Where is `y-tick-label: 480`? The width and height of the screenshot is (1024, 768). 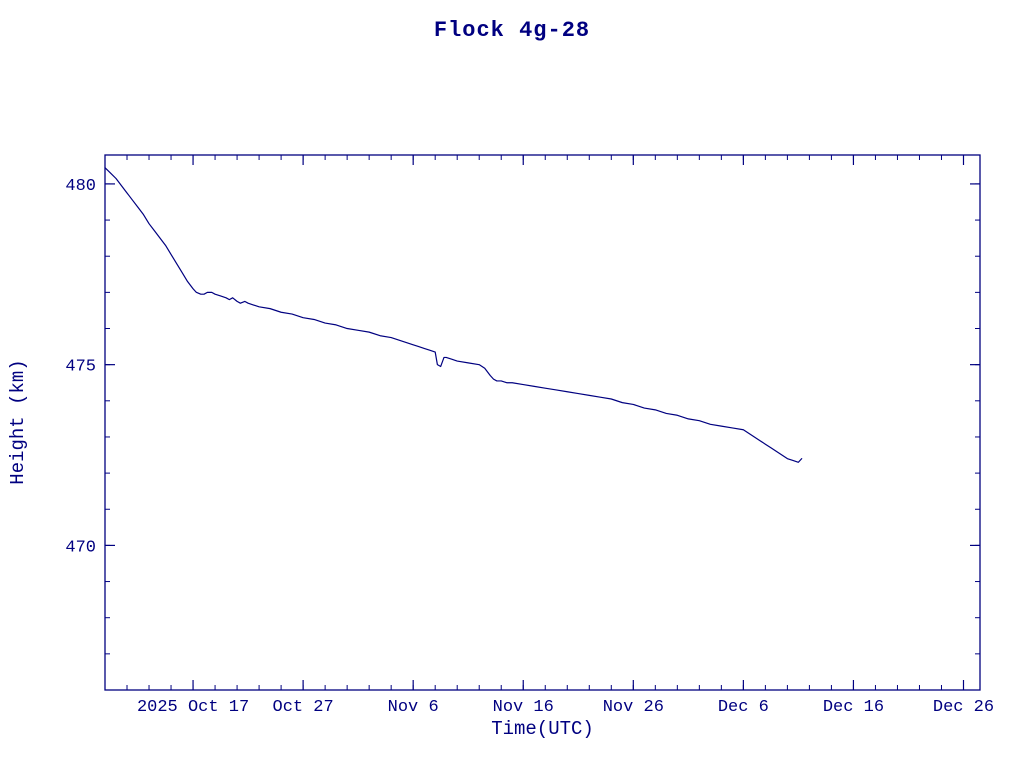
y-tick-label: 480 is located at coordinates (80, 186).